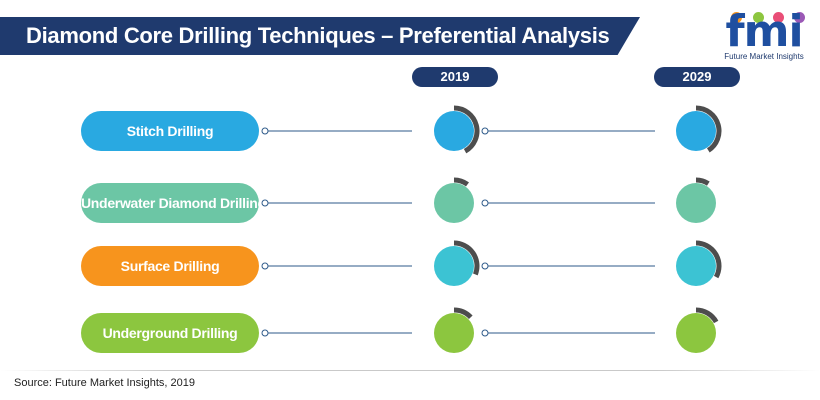 Image resolution: width=820 pixels, height=400 pixels. What do you see at coordinates (696, 333) in the screenshot?
I see `value-circle-underground-drilling-2029` at bounding box center [696, 333].